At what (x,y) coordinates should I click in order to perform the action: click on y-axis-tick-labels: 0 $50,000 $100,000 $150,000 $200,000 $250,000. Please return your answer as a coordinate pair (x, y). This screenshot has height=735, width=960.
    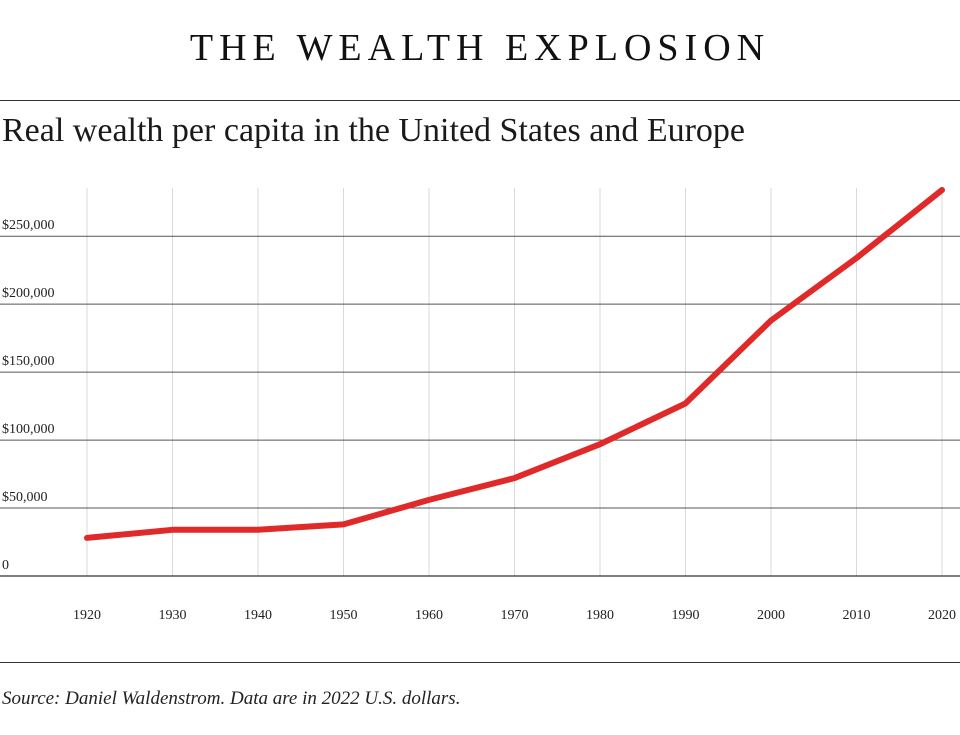
    Looking at the image, I should click on (28, 395).